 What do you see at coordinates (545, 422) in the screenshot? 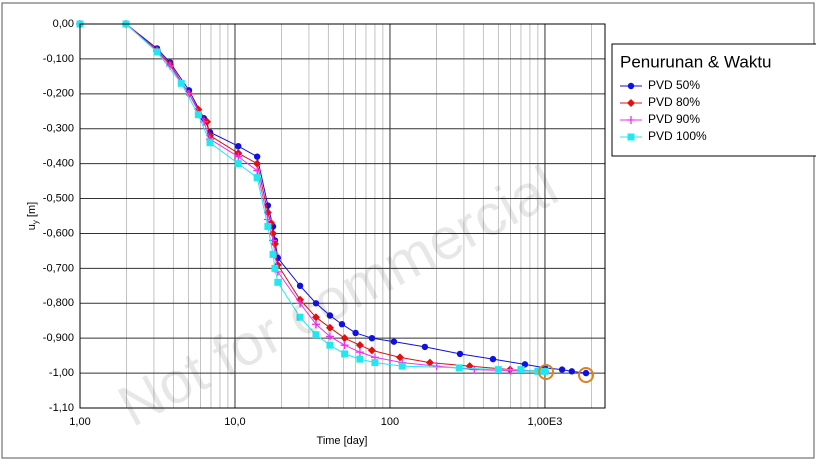
I see `x-tick-label: 1,00E3` at bounding box center [545, 422].